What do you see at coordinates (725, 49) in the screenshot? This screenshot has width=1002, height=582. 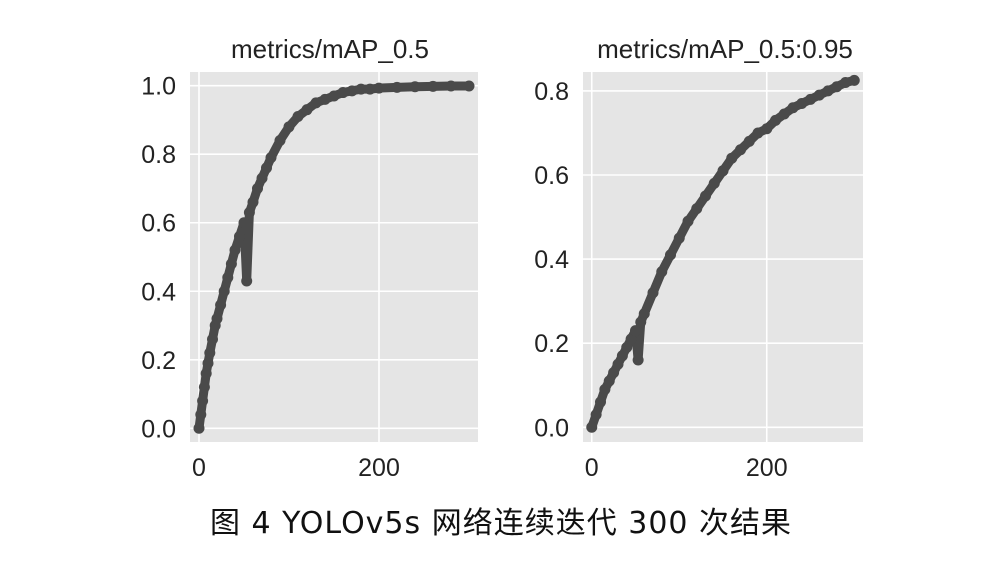 I see `chart-title-2: metrics/mAP_0.5:0.95` at bounding box center [725, 49].